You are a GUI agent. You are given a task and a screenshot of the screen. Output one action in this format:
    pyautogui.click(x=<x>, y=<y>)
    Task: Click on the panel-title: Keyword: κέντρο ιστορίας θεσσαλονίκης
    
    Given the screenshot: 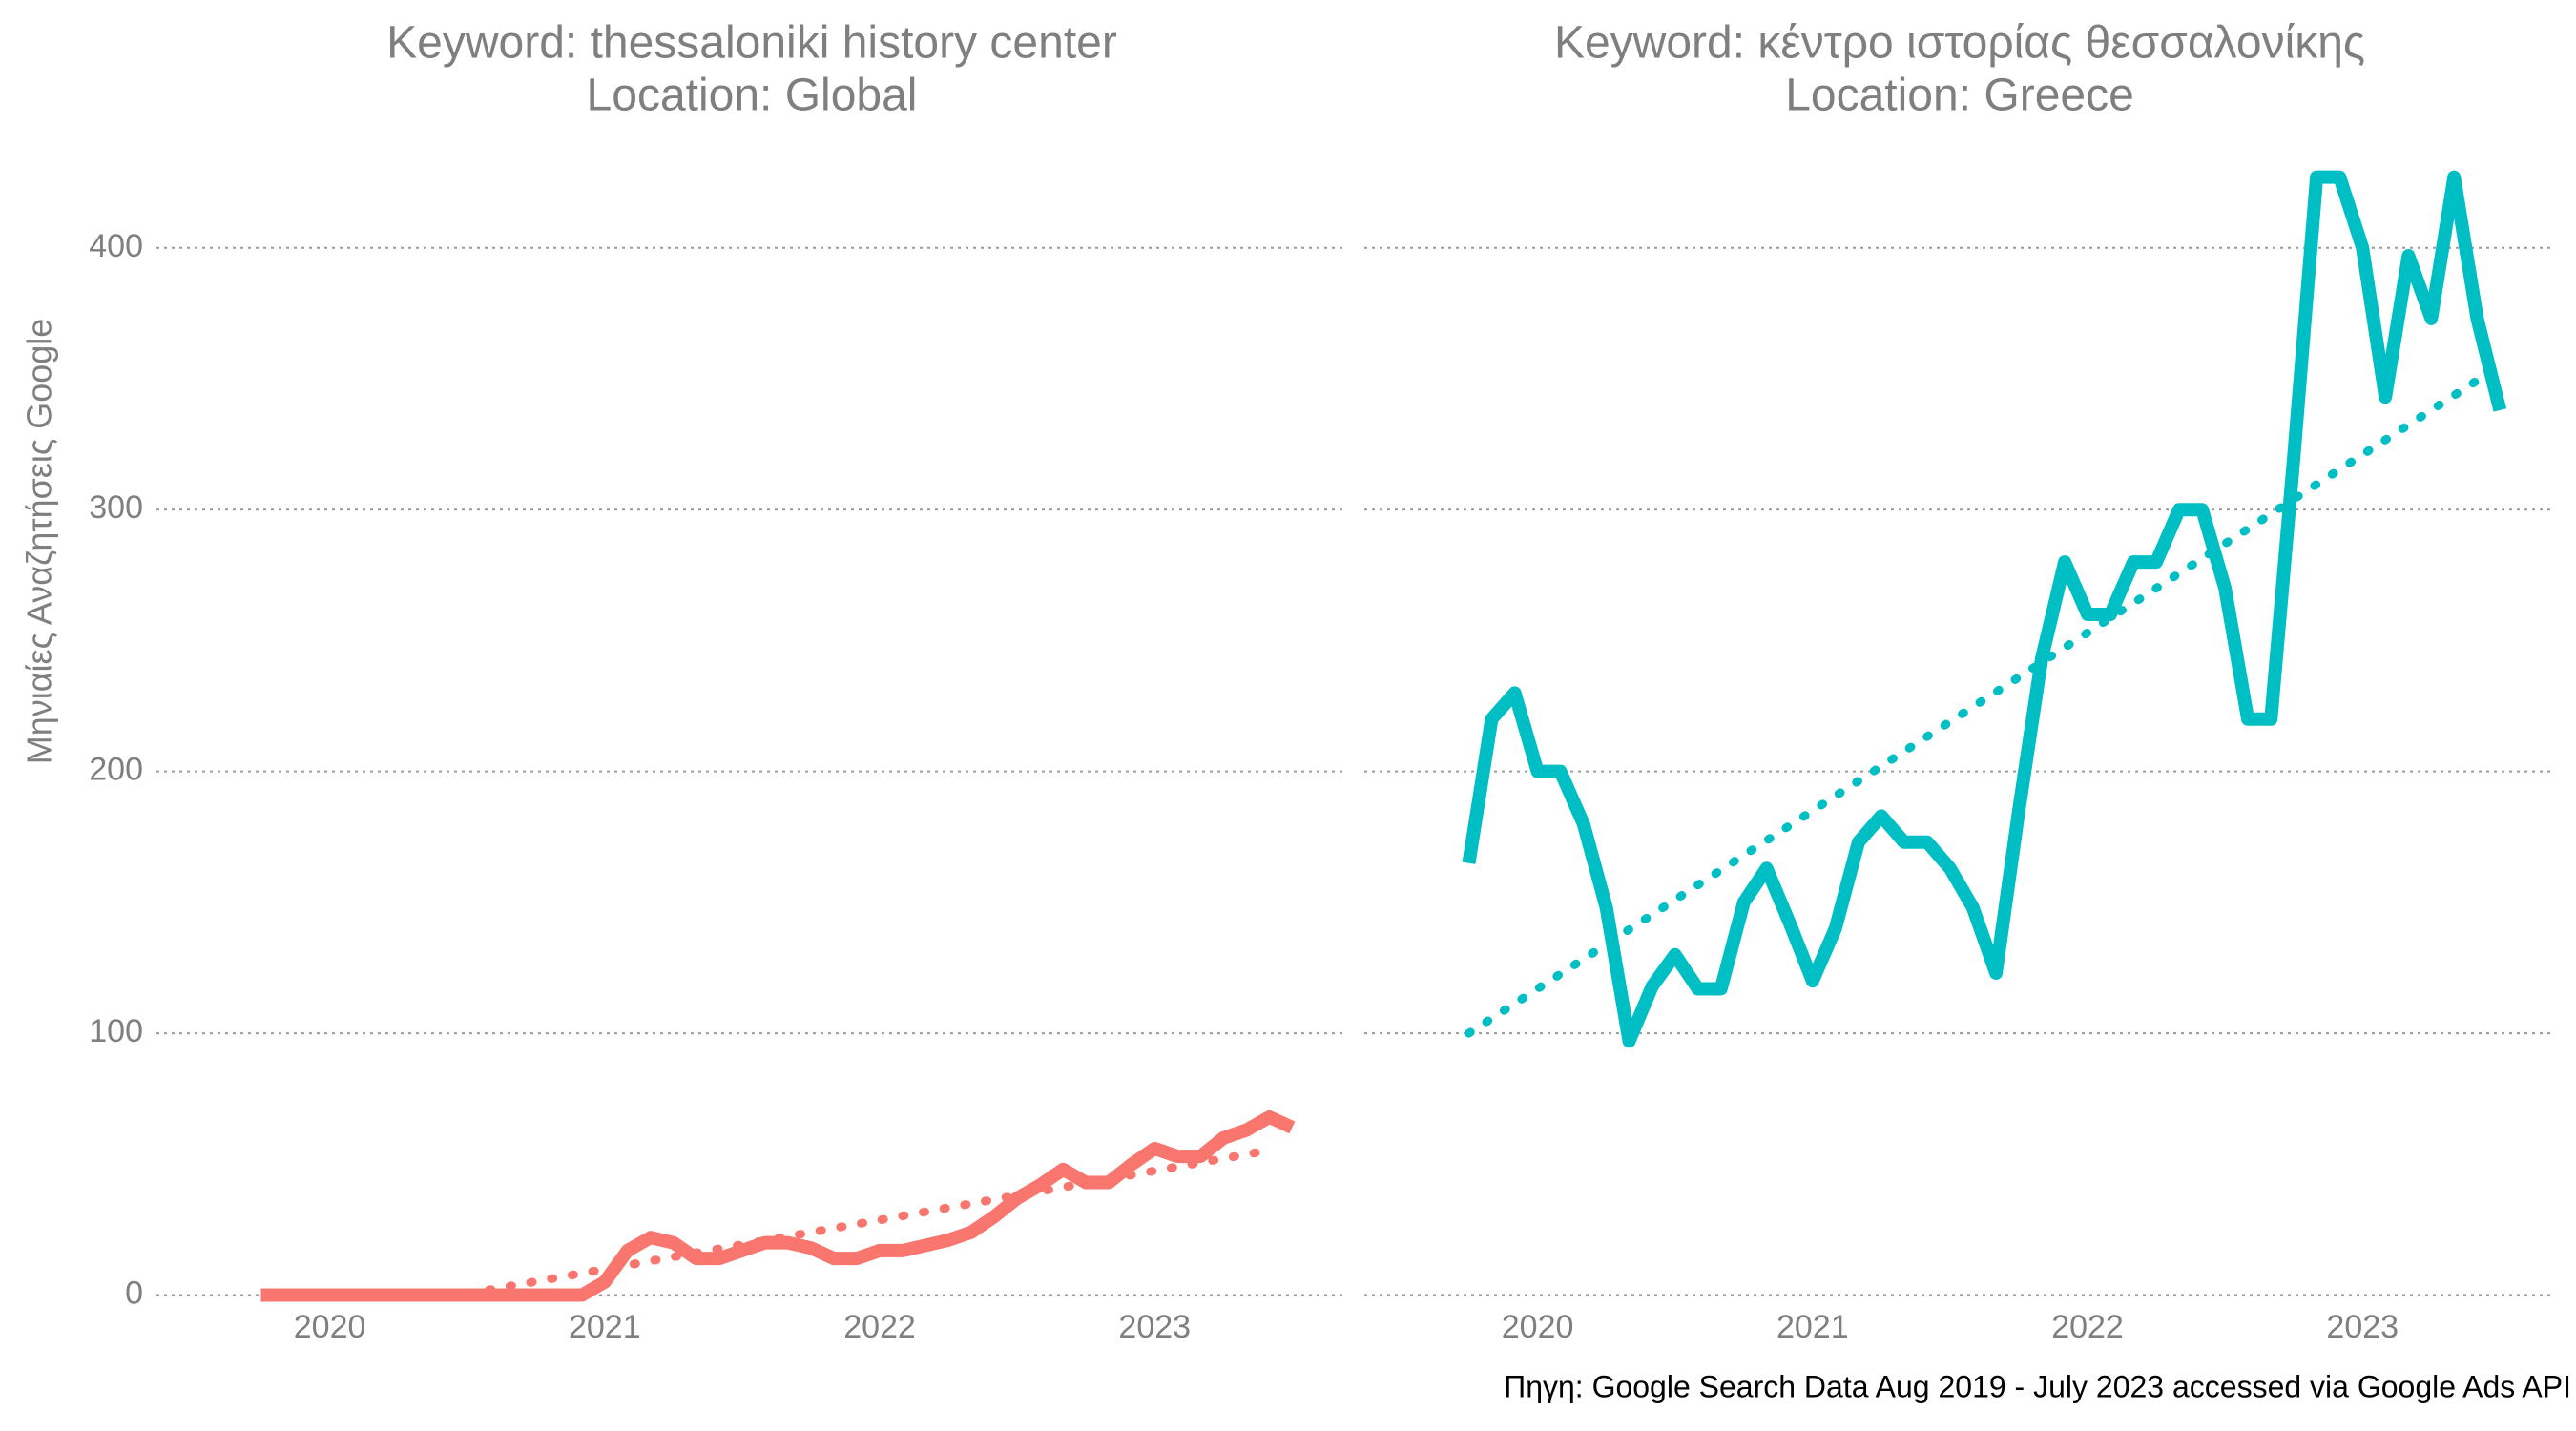 What is the action you would take?
    pyautogui.click(x=1959, y=43)
    